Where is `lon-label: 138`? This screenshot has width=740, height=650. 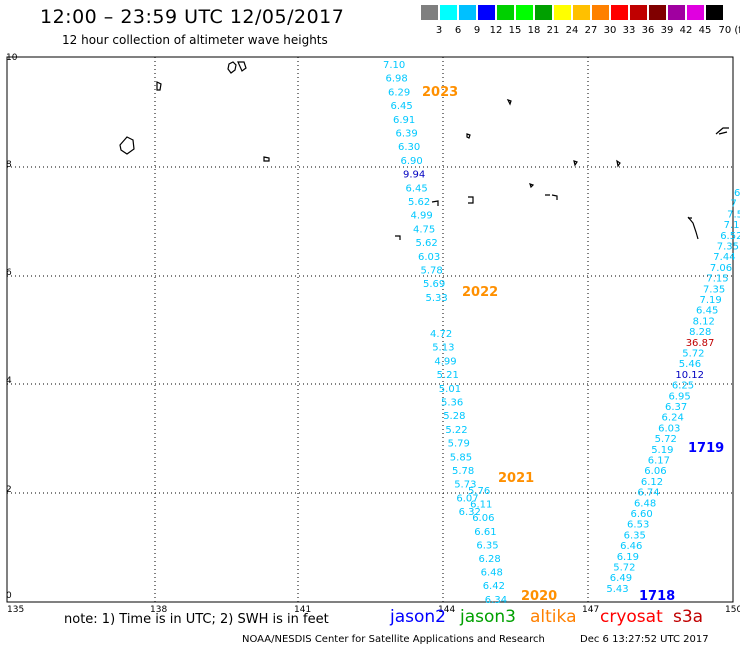 lon-label: 138 is located at coordinates (158, 610).